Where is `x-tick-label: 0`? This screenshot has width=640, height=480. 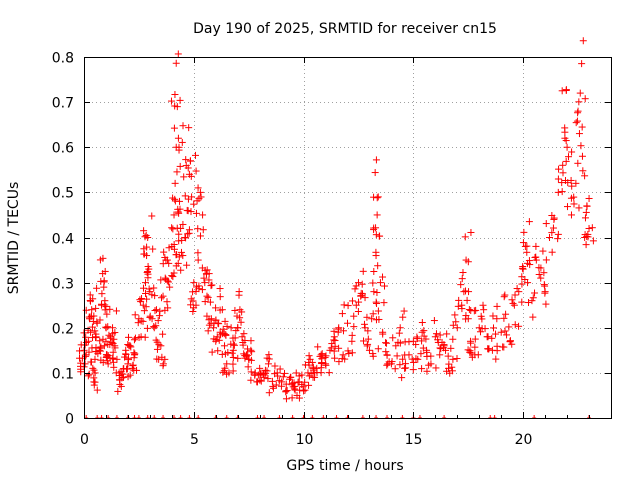
x-tick-label: 0 is located at coordinates (84, 440).